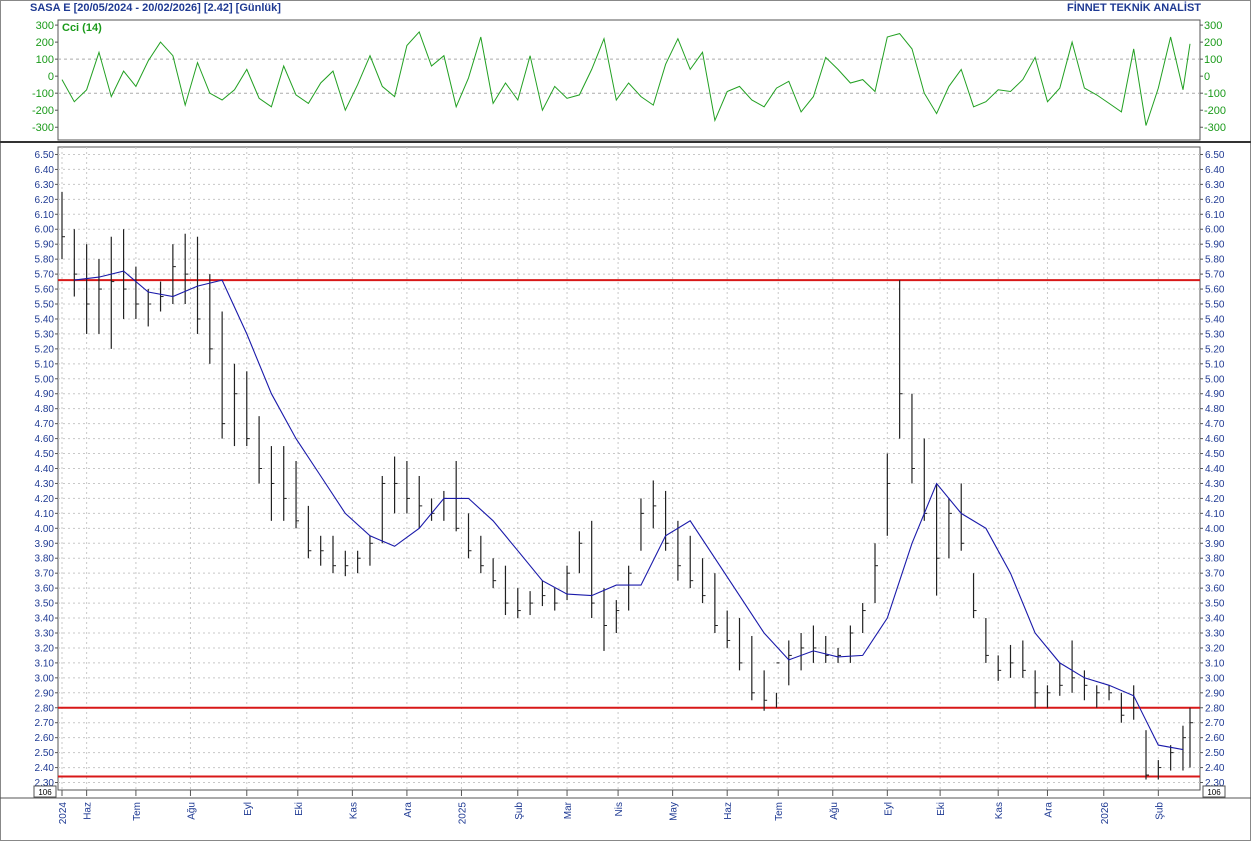 The width and height of the screenshot is (1251, 841). Describe the element at coordinates (1215, 379) in the screenshot. I see `price-tick-label-right: 5.00` at that location.